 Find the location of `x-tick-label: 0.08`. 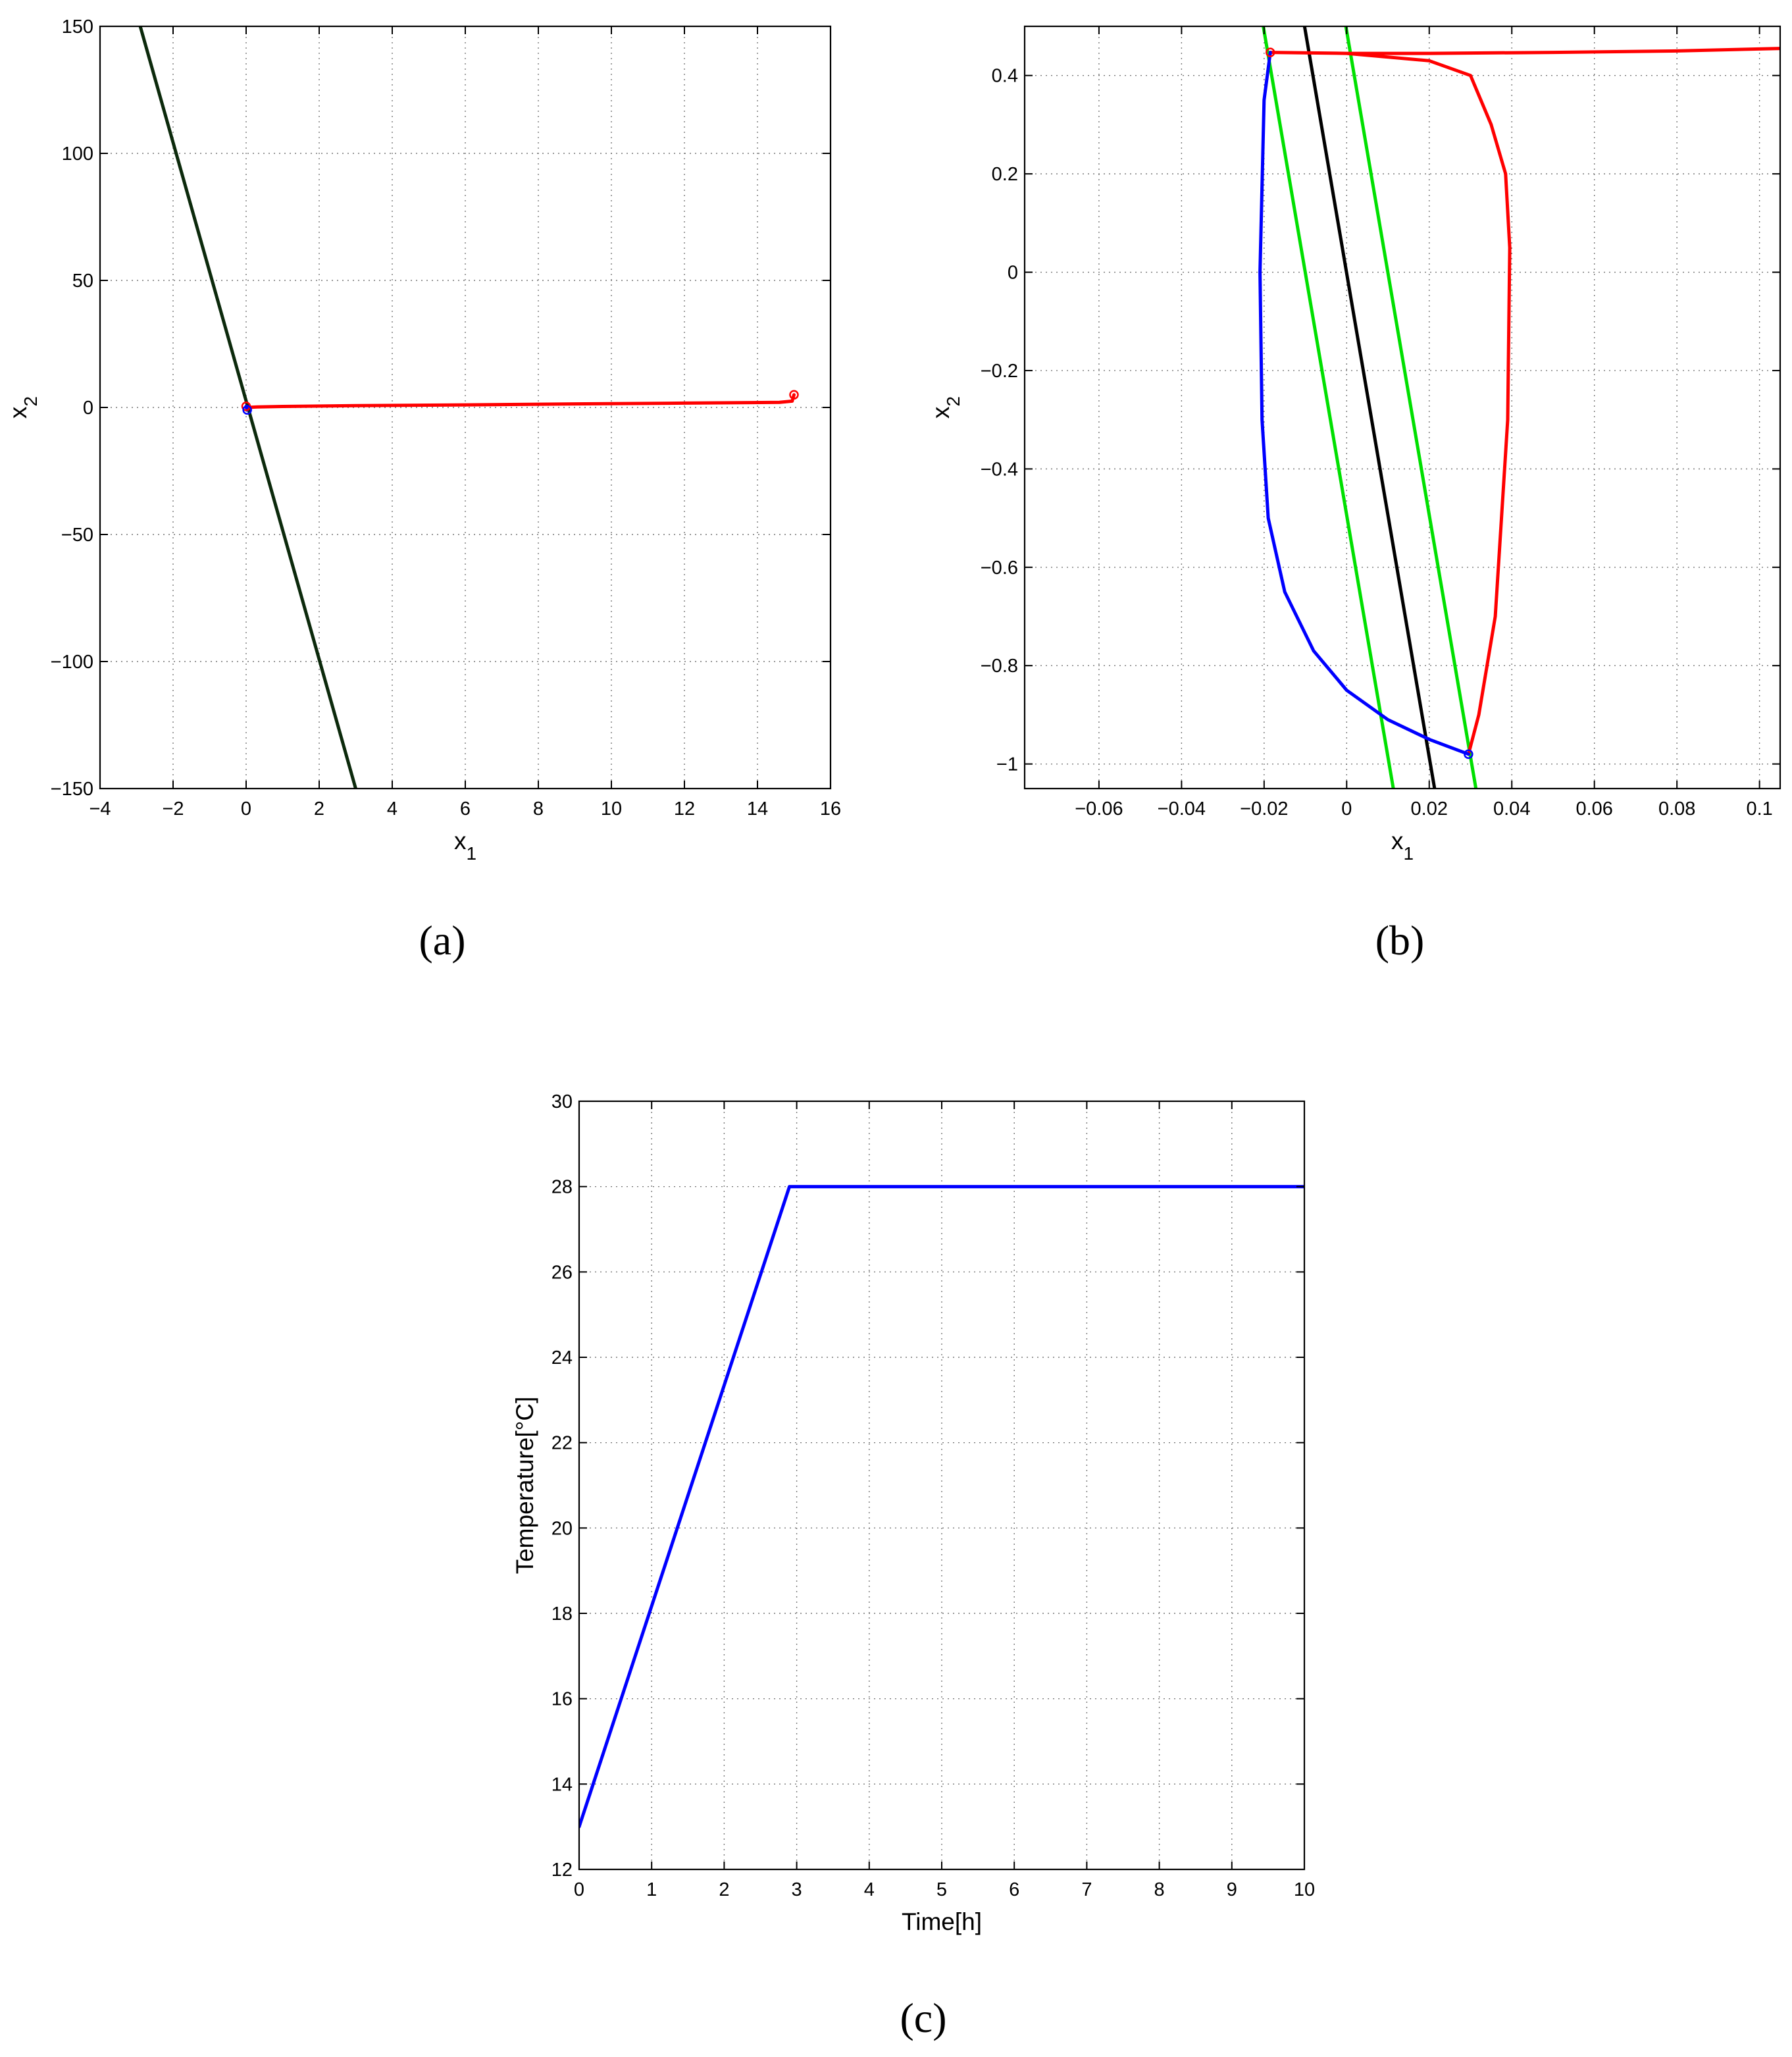

x-tick-label: 0.08 is located at coordinates (1676, 809).